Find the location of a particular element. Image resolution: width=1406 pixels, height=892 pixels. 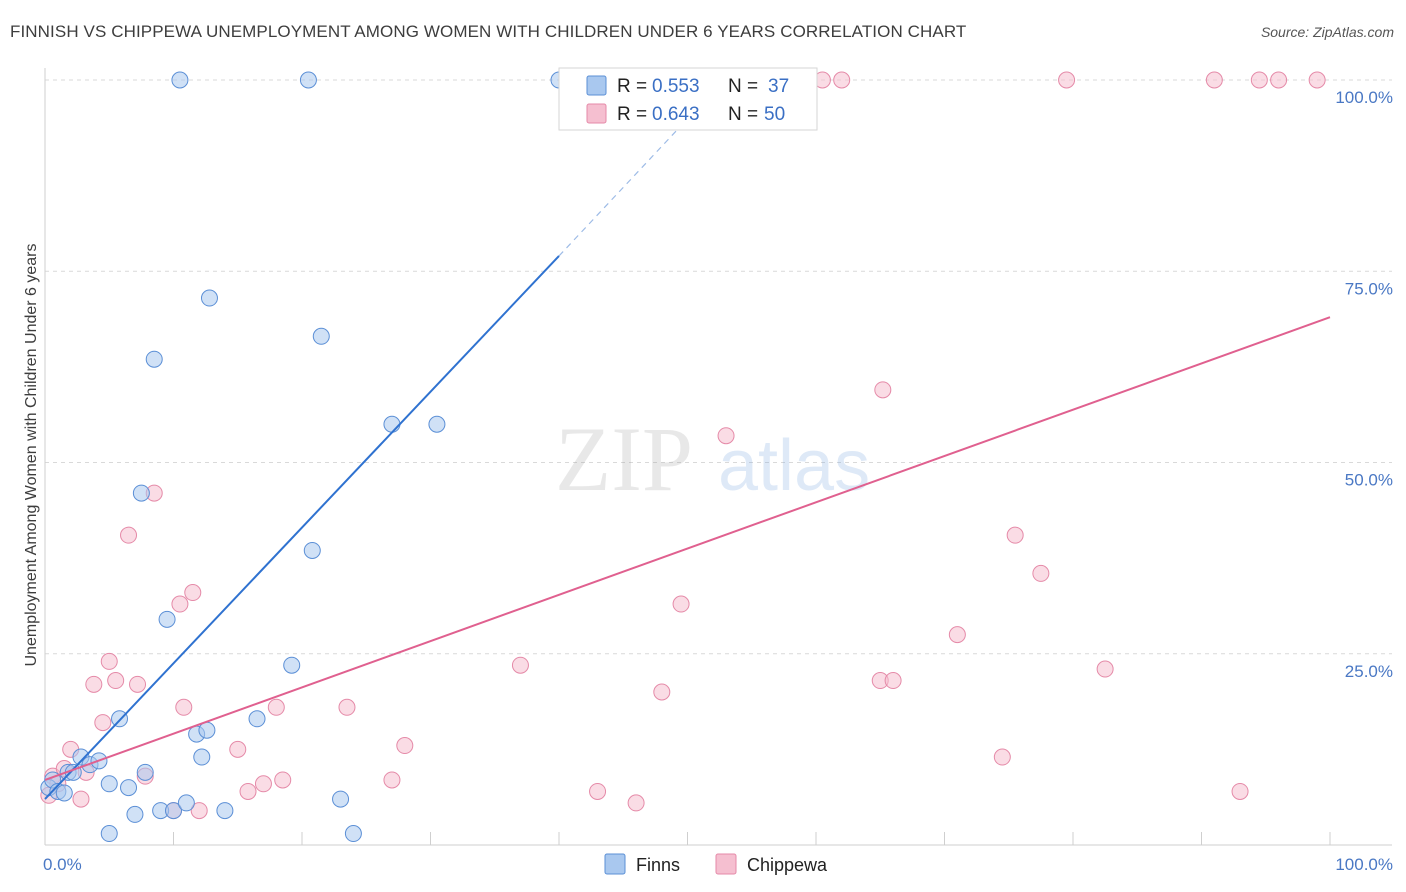

y-tick-labels: 100.0% 75.0% 50.0% 25.0% is located at coordinates (1364, 384).